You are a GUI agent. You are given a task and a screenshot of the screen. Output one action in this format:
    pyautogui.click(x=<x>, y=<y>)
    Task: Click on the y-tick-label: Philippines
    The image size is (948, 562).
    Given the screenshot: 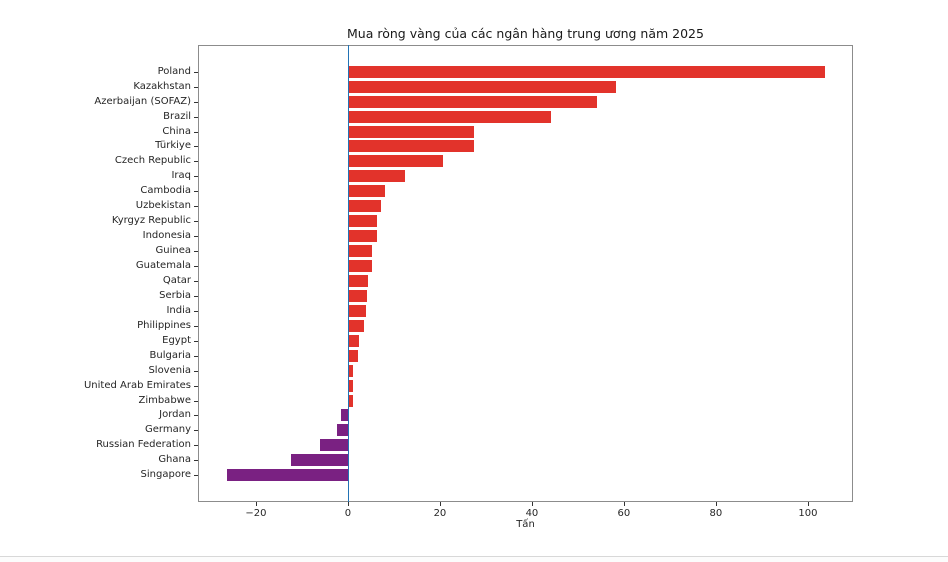 What is the action you would take?
    pyautogui.click(x=164, y=325)
    